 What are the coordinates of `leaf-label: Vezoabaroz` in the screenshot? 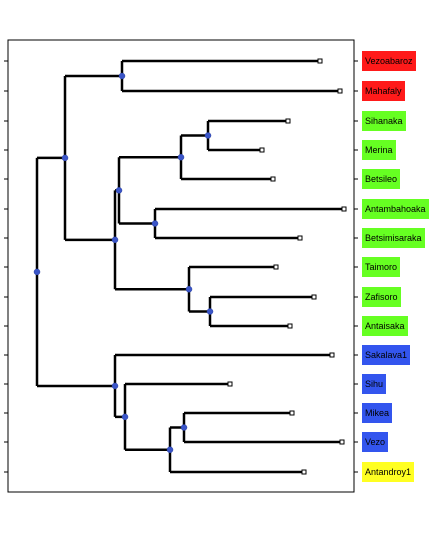 It's located at (389, 61).